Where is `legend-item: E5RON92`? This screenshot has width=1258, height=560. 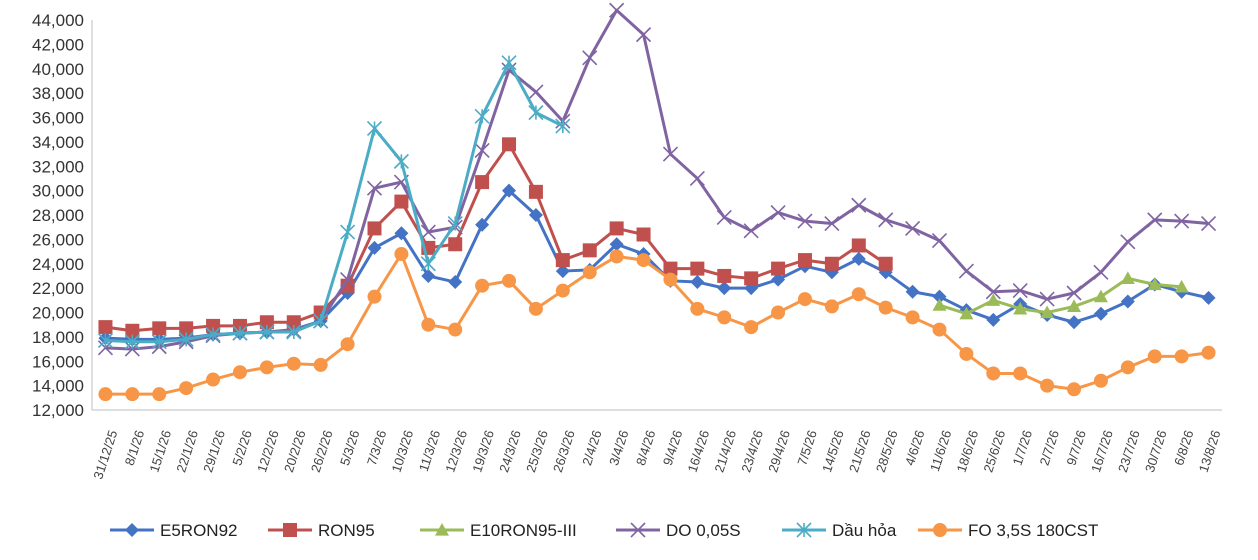
legend-item: E5RON92 is located at coordinates (173, 530).